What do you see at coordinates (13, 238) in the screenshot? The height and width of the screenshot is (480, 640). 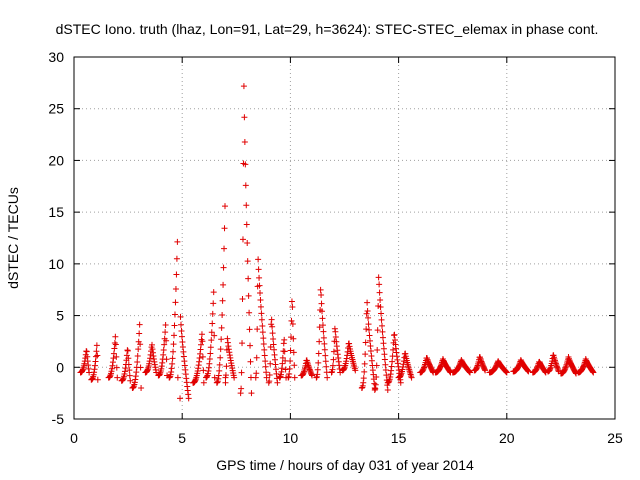 I see `y-axis-label: dSTEC / TECUs` at bounding box center [13, 238].